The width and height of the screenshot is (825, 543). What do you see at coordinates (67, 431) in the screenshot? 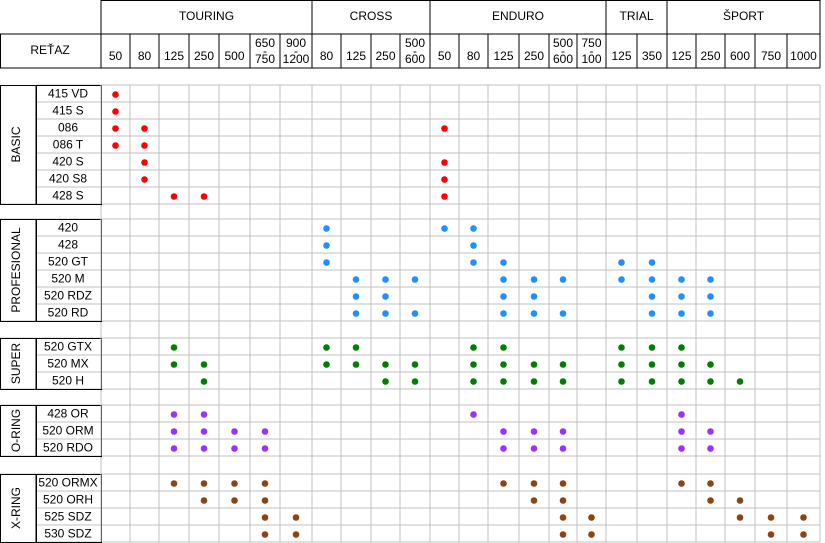
I see `chain-name: 520 ORM` at bounding box center [67, 431].